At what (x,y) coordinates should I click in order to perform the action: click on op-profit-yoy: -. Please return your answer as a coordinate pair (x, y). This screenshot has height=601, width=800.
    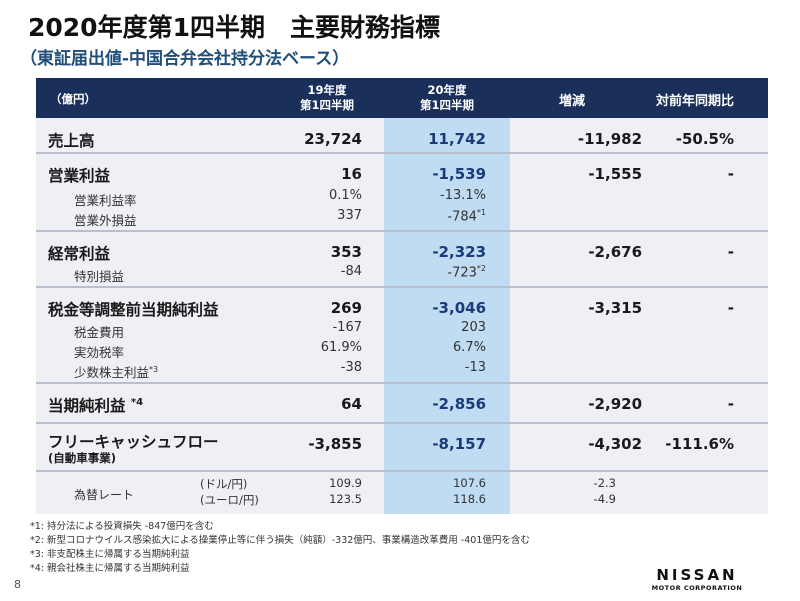
    Looking at the image, I should click on (730, 174).